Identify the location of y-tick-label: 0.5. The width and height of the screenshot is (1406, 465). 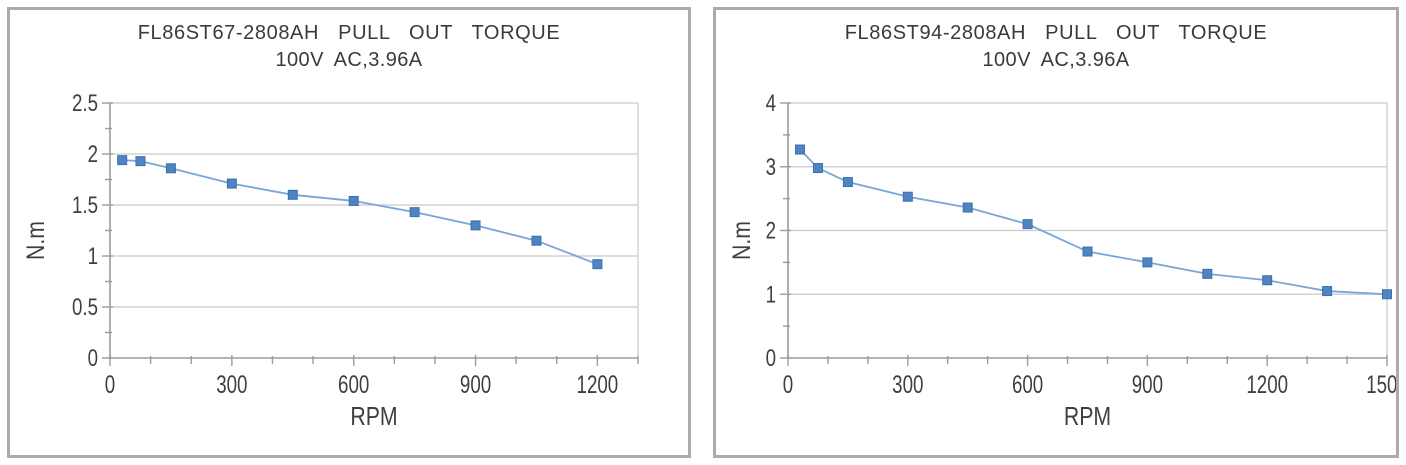
(85, 307).